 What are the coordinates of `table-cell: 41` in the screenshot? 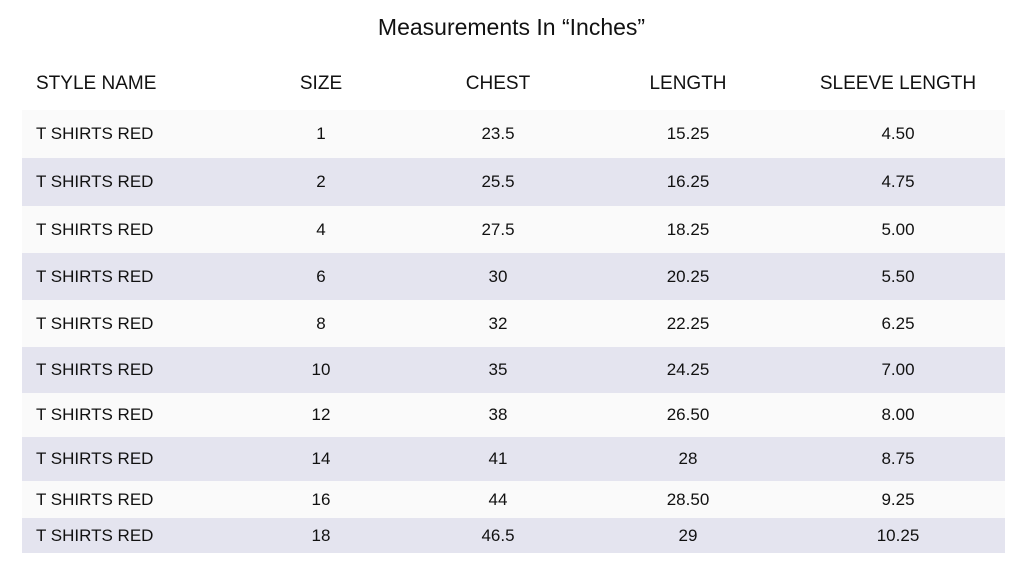 It's located at (498, 458).